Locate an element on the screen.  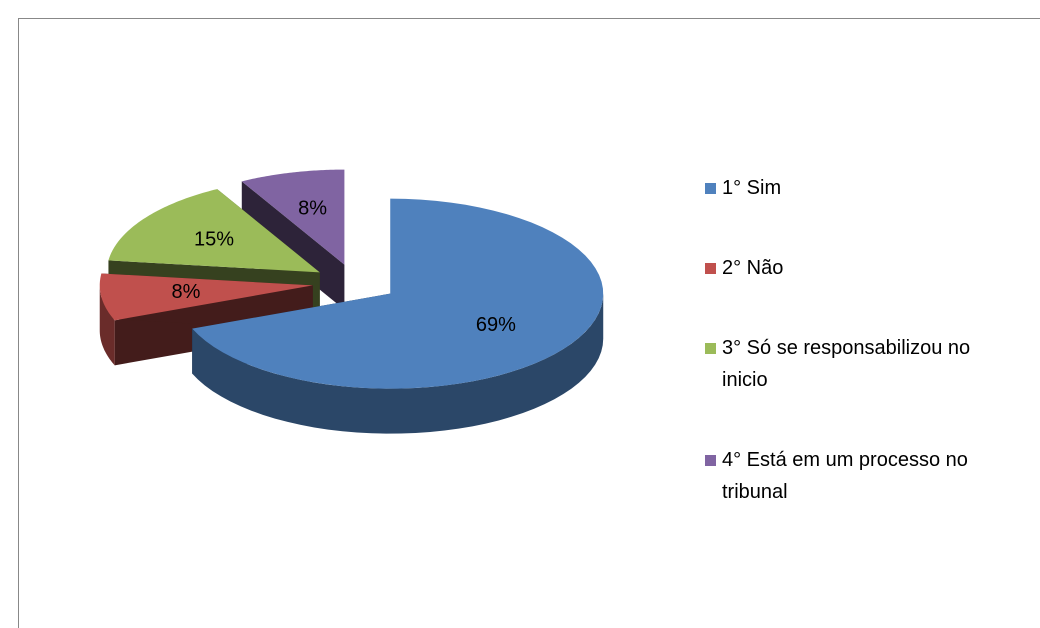
legend-item: 2° Não is located at coordinates (860, 268).